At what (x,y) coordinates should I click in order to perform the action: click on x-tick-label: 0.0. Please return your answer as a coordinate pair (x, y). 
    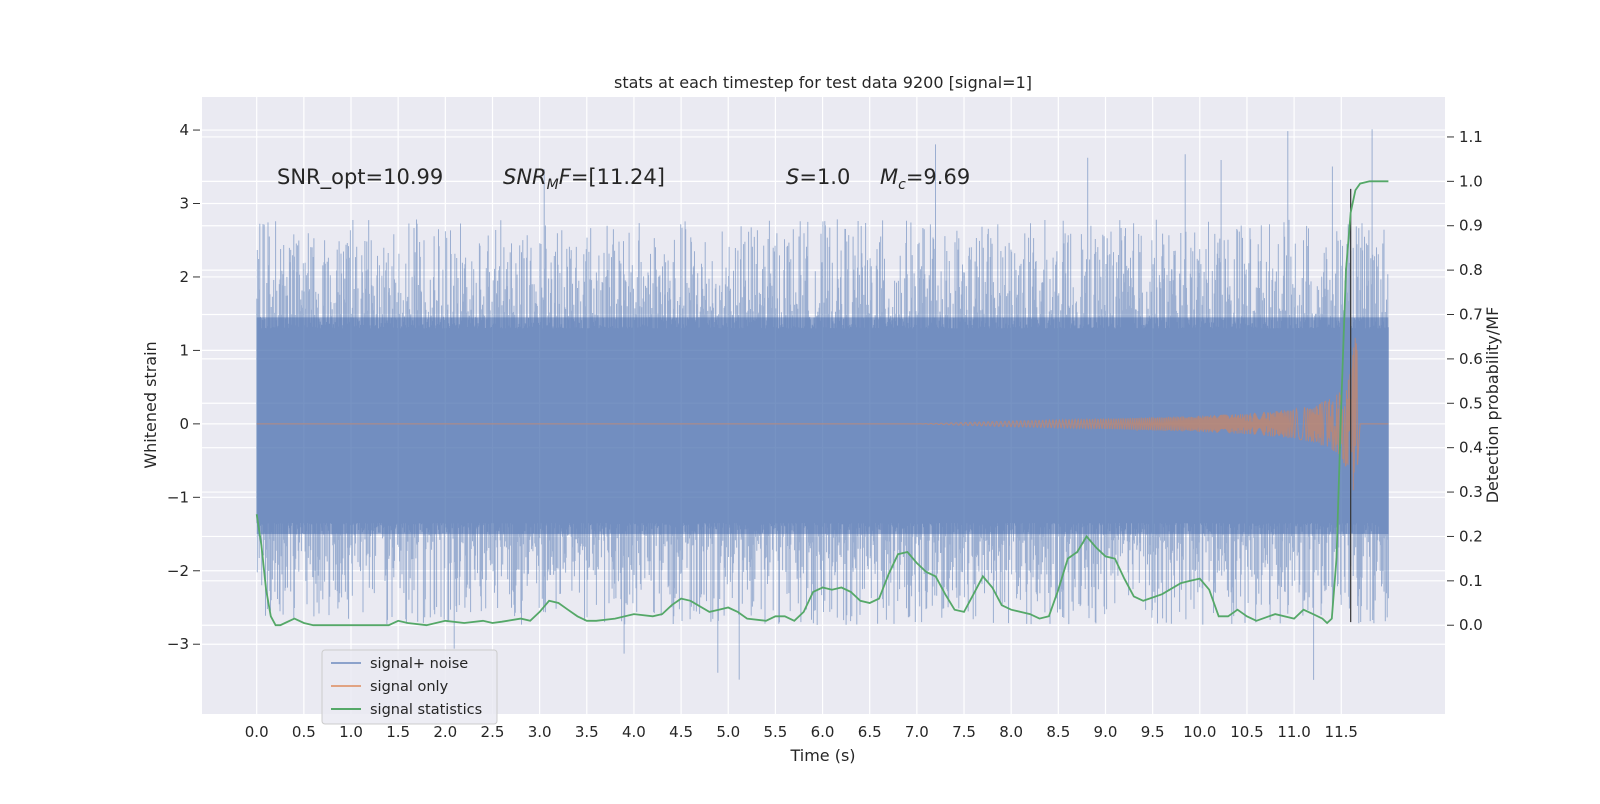
    Looking at the image, I should click on (257, 732).